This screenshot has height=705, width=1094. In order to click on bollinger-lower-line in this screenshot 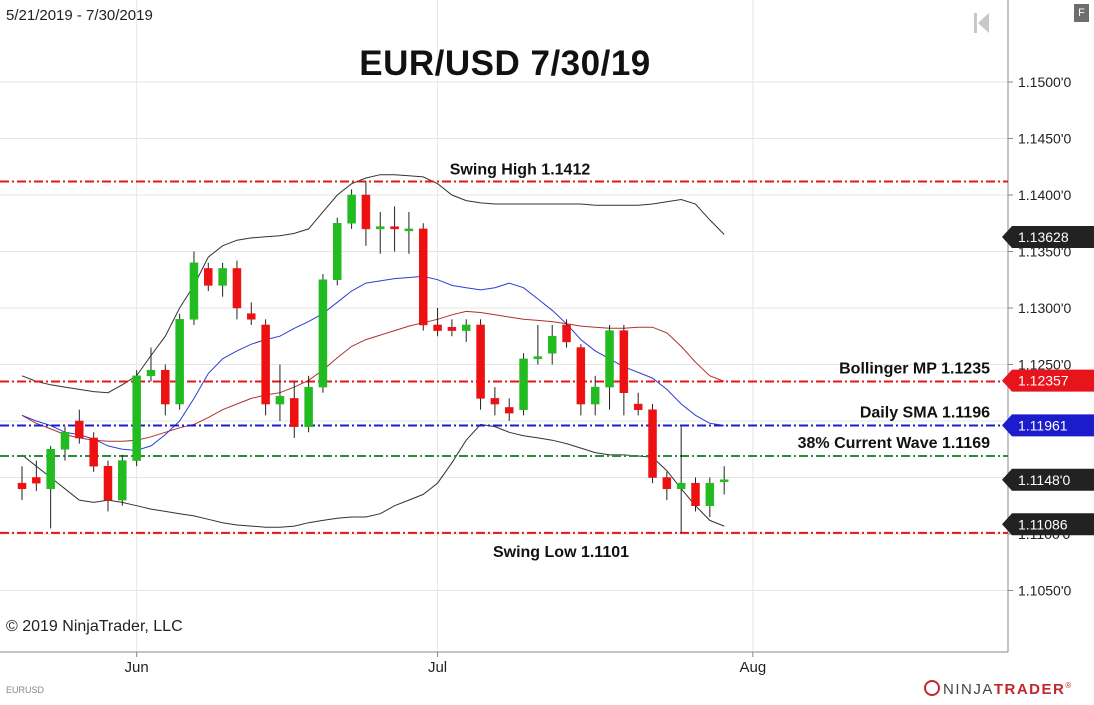, I will do `click(373, 475)`.